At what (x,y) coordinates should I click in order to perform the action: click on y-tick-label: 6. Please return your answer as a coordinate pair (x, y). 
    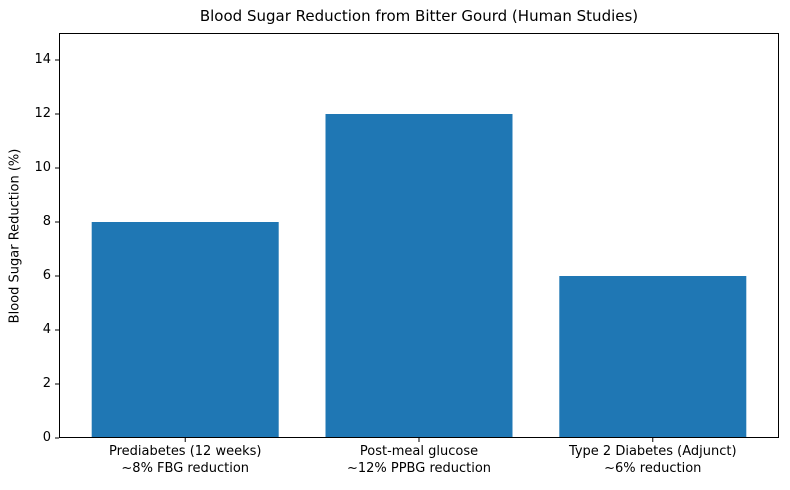
    Looking at the image, I should click on (46, 275).